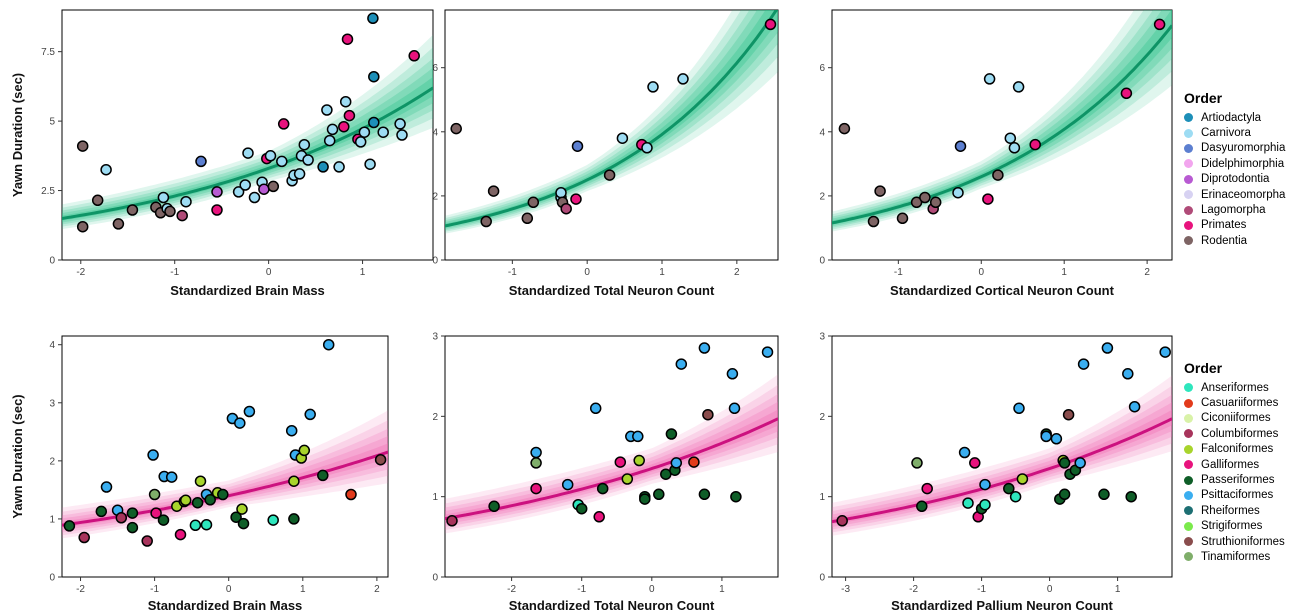 The width and height of the screenshot is (1294, 616). Describe the element at coordinates (17, 135) in the screenshot. I see `y-axis-title: Yawn Duration (sec)` at that location.